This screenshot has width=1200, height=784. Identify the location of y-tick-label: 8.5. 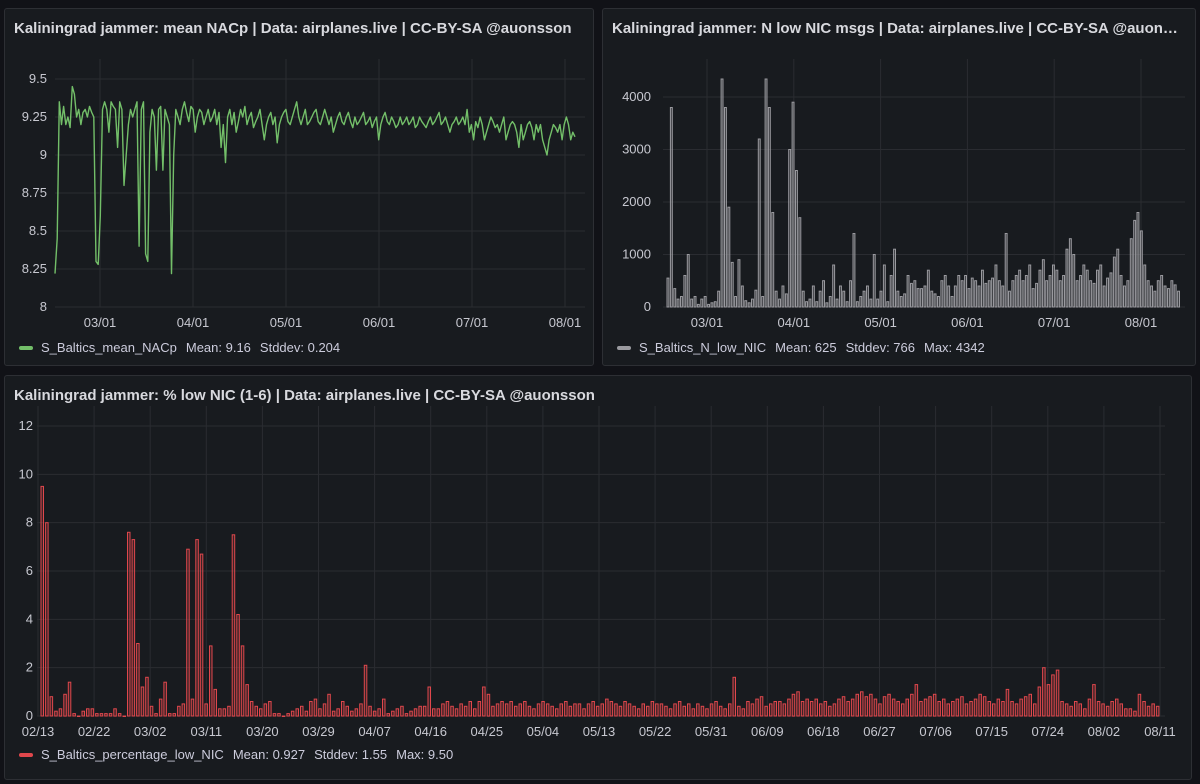
(38, 230).